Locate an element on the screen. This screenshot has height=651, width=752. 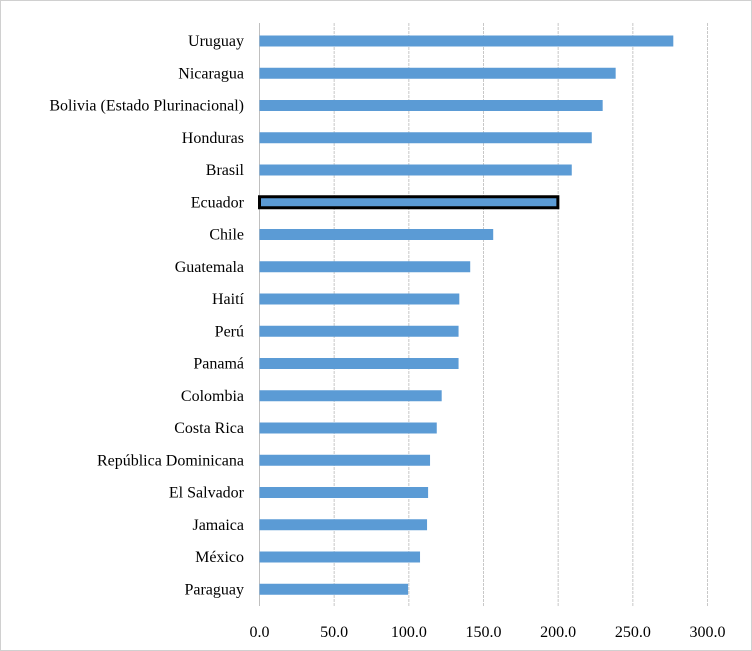
category-label: Guatemala is located at coordinates (209, 267).